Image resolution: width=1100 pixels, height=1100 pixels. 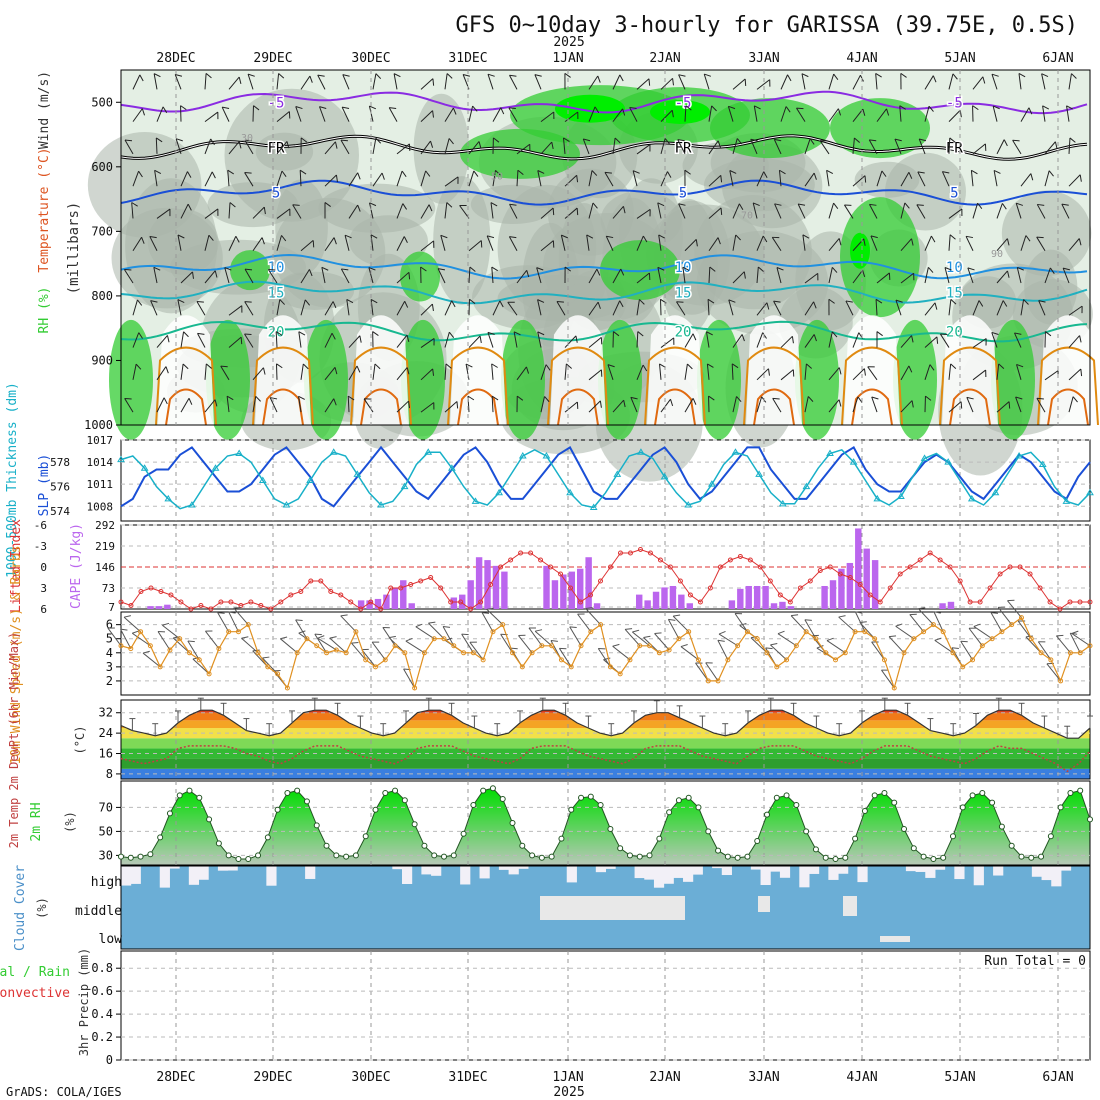 I want to click on pressure-tick-label: 900, so click(x=102, y=360).